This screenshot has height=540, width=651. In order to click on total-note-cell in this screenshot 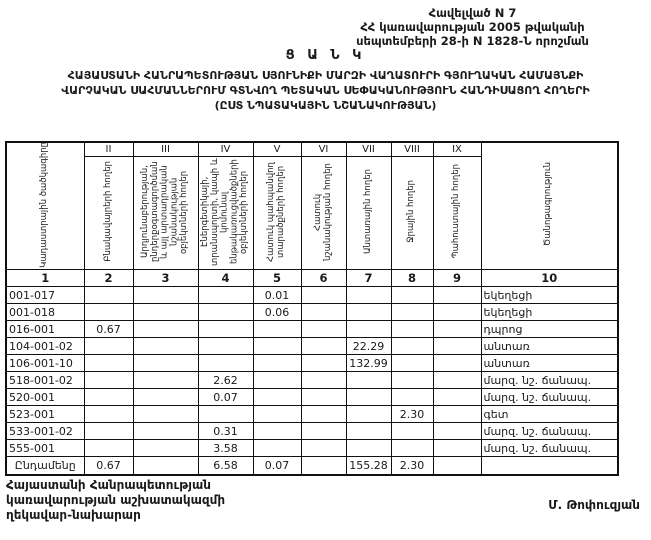, I will do `click(549, 466)`.